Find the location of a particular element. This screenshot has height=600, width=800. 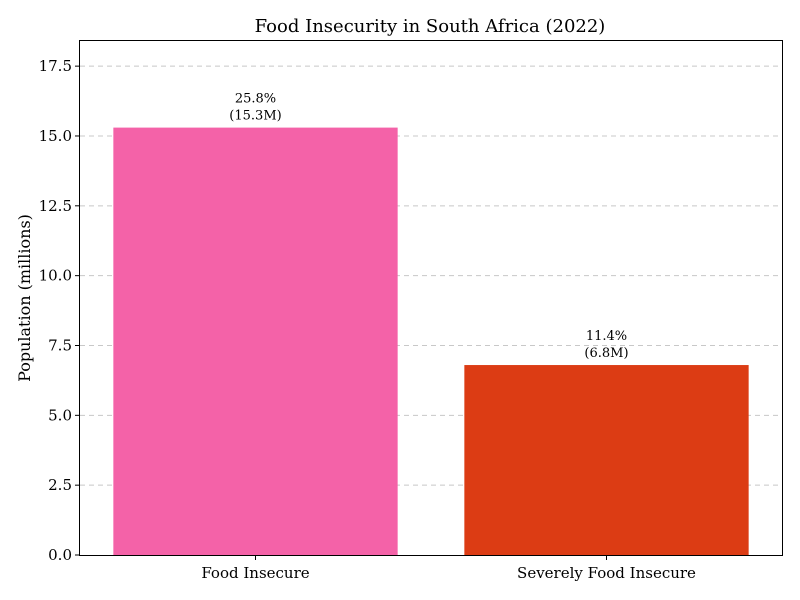

y-tick-label: 7.5 is located at coordinates (60, 345).